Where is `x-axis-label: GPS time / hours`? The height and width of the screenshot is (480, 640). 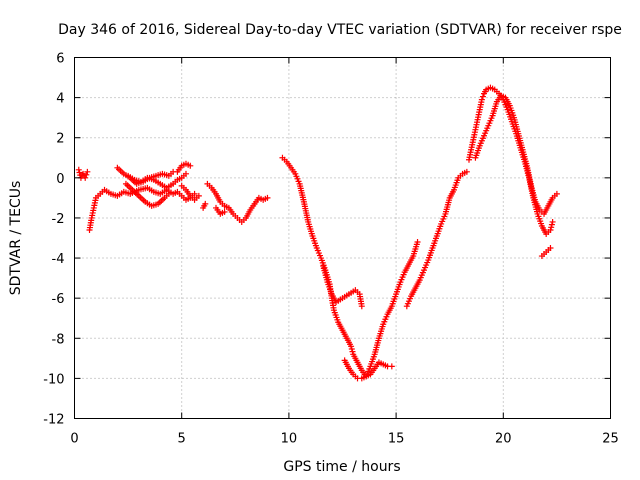 x-axis-label: GPS time / hours is located at coordinates (341, 467).